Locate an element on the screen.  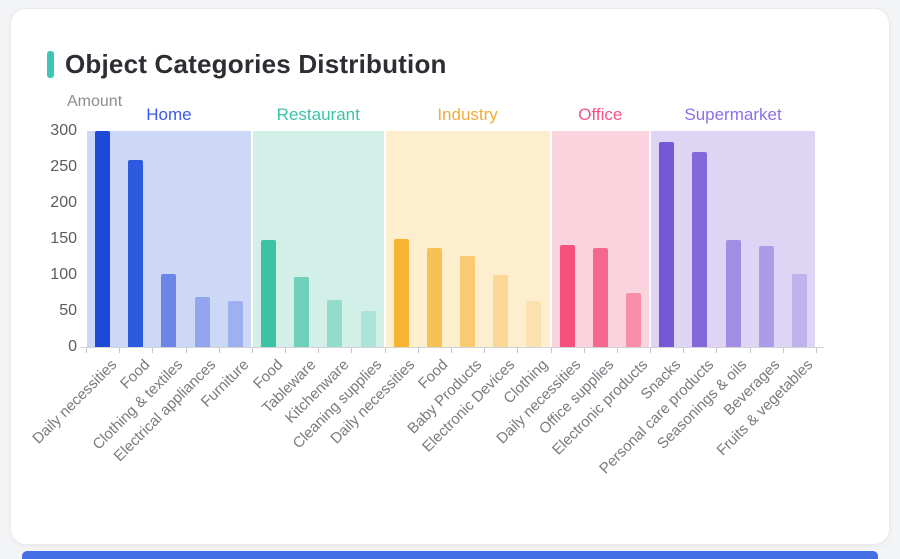
y-tick-label: 100 is located at coordinates (63, 274).